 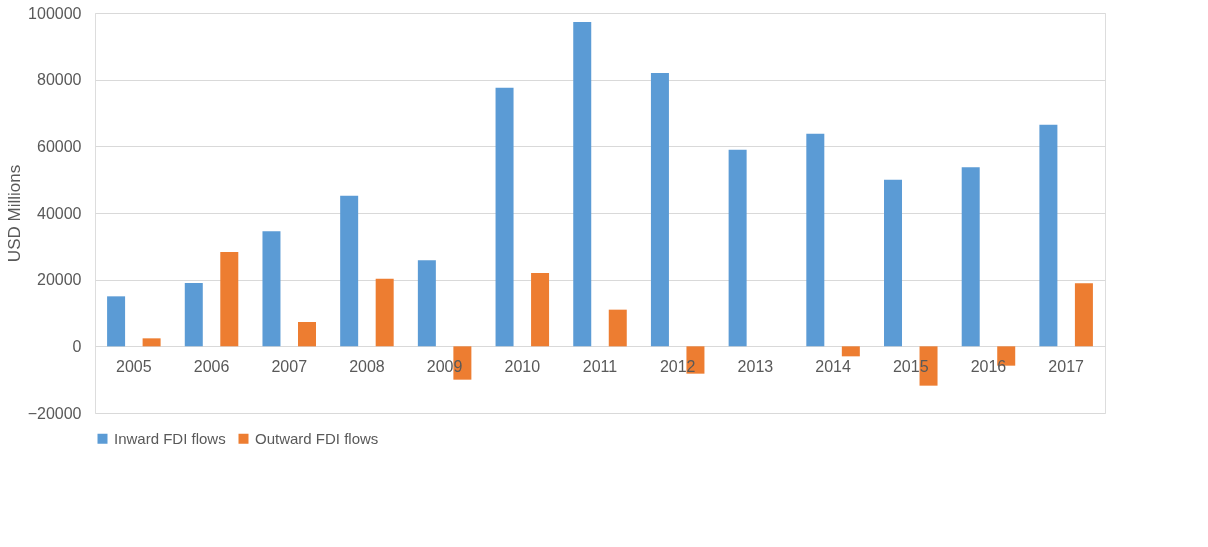 I want to click on legend-label: Inward FDI flows, so click(x=170, y=438).